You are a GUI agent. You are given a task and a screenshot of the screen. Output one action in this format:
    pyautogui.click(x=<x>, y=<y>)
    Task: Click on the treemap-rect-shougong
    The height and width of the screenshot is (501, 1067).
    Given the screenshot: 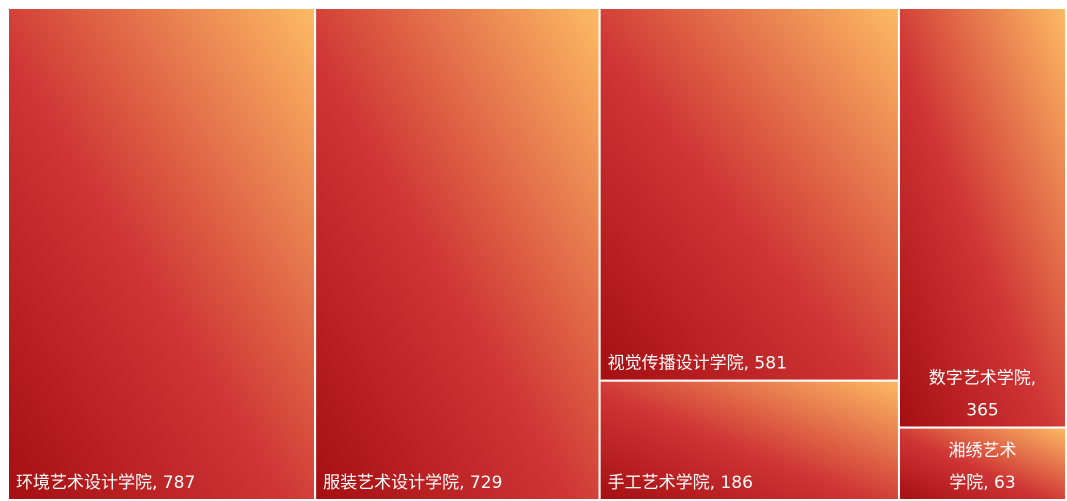 What is the action you would take?
    pyautogui.click(x=749, y=440)
    